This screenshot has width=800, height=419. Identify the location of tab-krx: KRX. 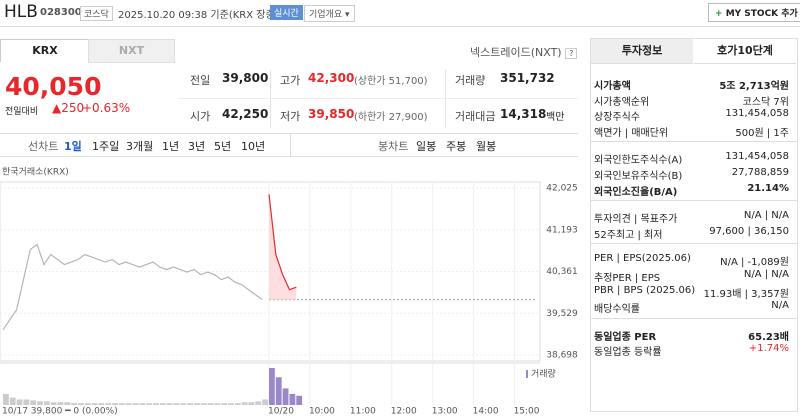
(45, 50).